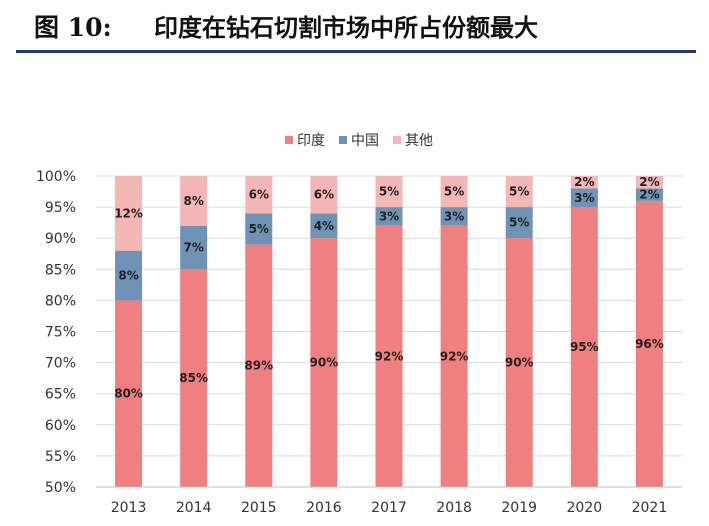 Image resolution: width=709 pixels, height=526 pixels. I want to click on y-axis: 50% 55% 60% 65% 70% 75% 80% 85% 90% 95% 100%, so click(56, 332).